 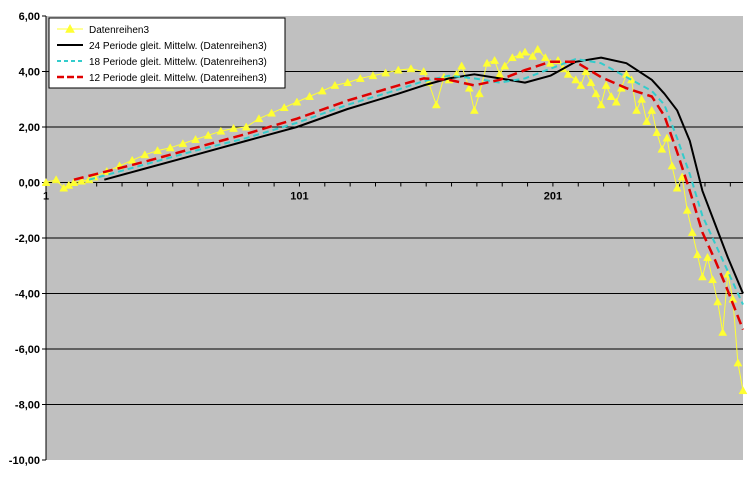 What do you see at coordinates (29, 73) in the screenshot?
I see `y-tick-label: 4,00` at bounding box center [29, 73].